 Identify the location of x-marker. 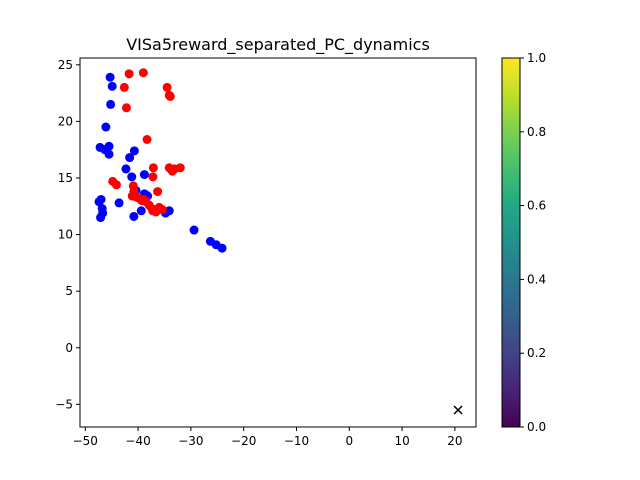
(458, 410).